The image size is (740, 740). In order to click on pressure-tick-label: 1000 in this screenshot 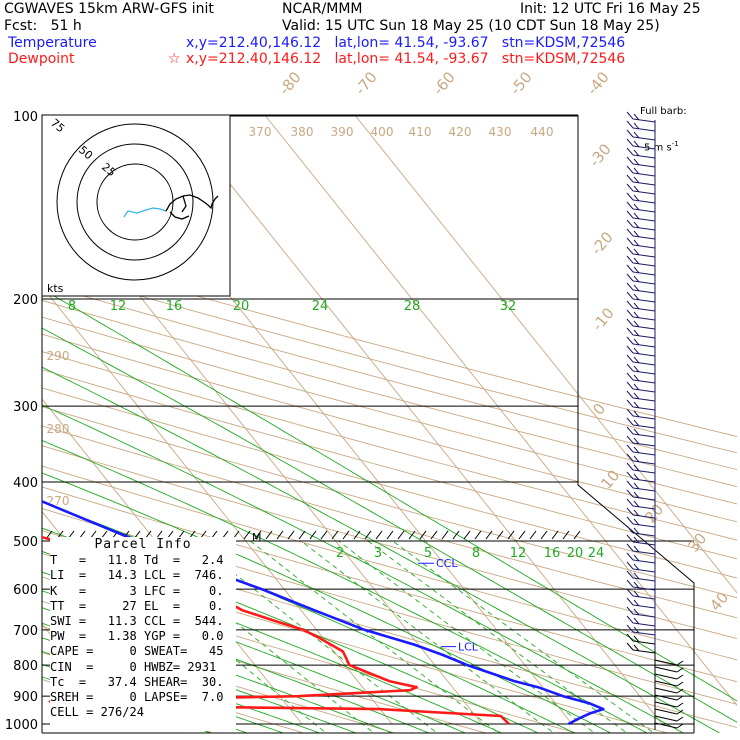, I will do `click(21, 725)`.